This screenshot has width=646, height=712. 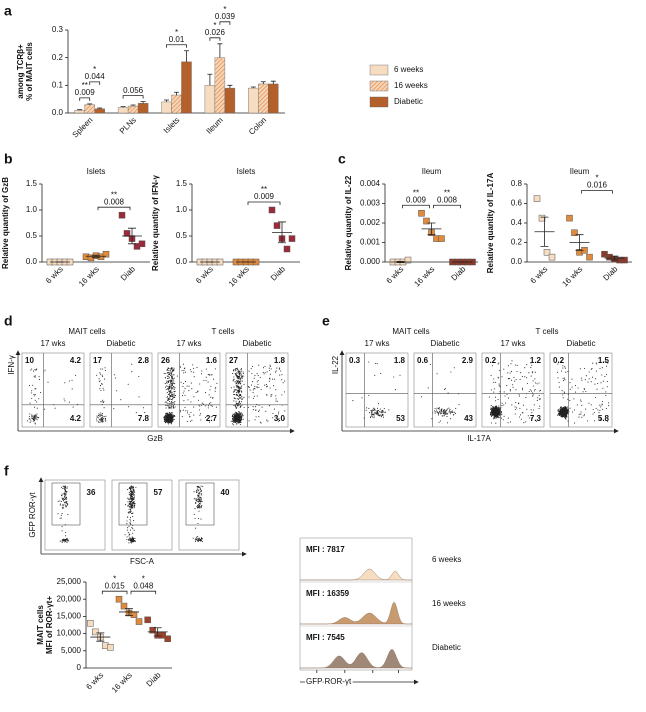 I want to click on y-tick-label: 5,000, so click(x=71, y=650).